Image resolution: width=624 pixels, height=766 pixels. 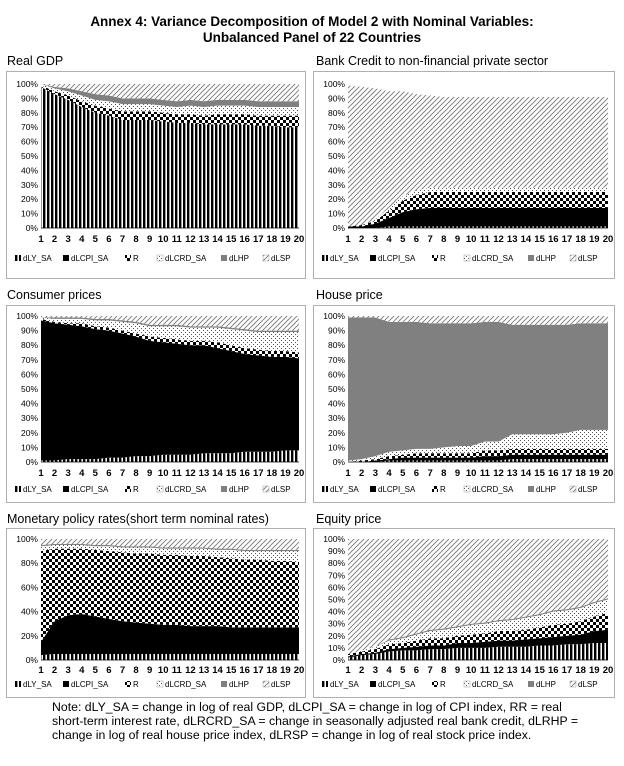 What do you see at coordinates (467, 489) in the screenshot?
I see `legend-swatch-dlcrd_sa` at bounding box center [467, 489].